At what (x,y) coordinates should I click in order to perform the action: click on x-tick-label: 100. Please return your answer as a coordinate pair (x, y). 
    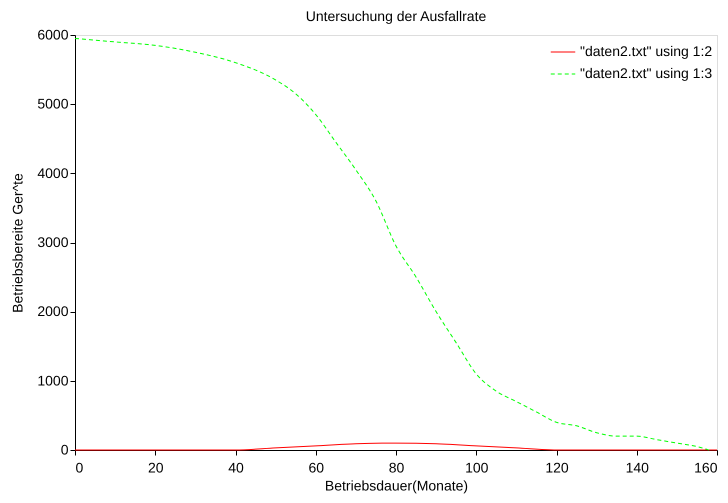
    Looking at the image, I should click on (477, 468).